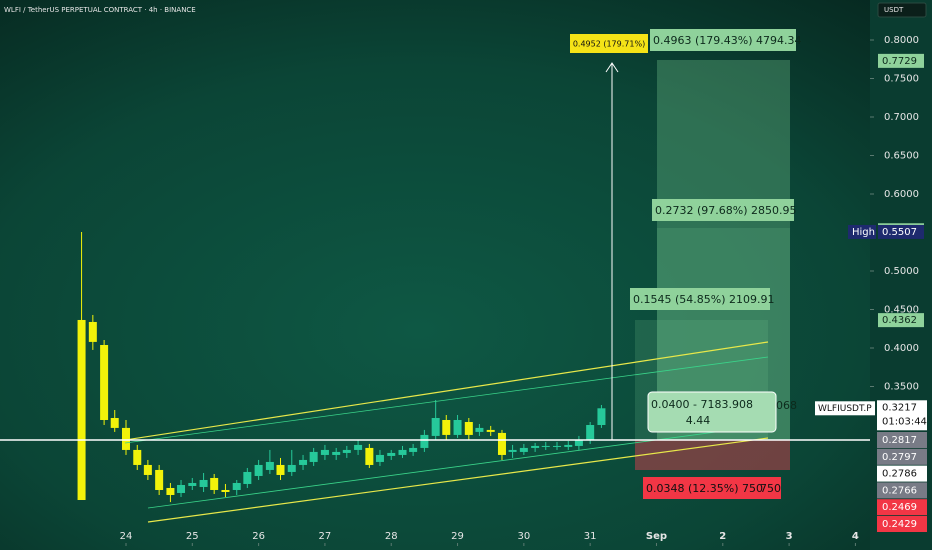  Describe the element at coordinates (901, 194) in the screenshot. I see `y-tick-label: 0.6000` at that location.